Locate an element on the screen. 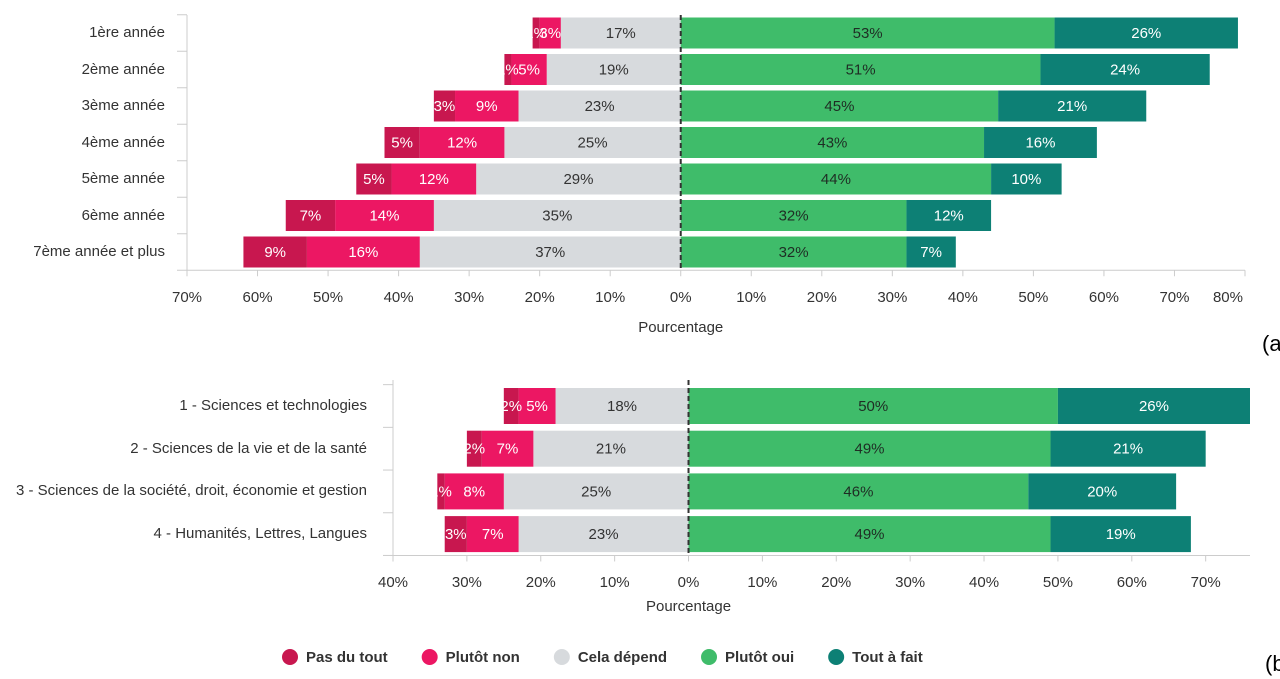 The height and width of the screenshot is (679, 1280). data-label: 20% is located at coordinates (1102, 491).